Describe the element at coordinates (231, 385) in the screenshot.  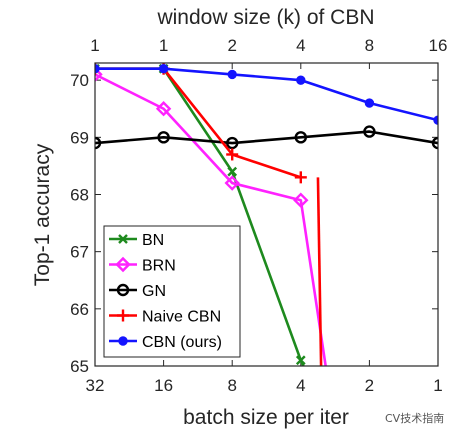
I see `x-tick-label: 8` at that location.